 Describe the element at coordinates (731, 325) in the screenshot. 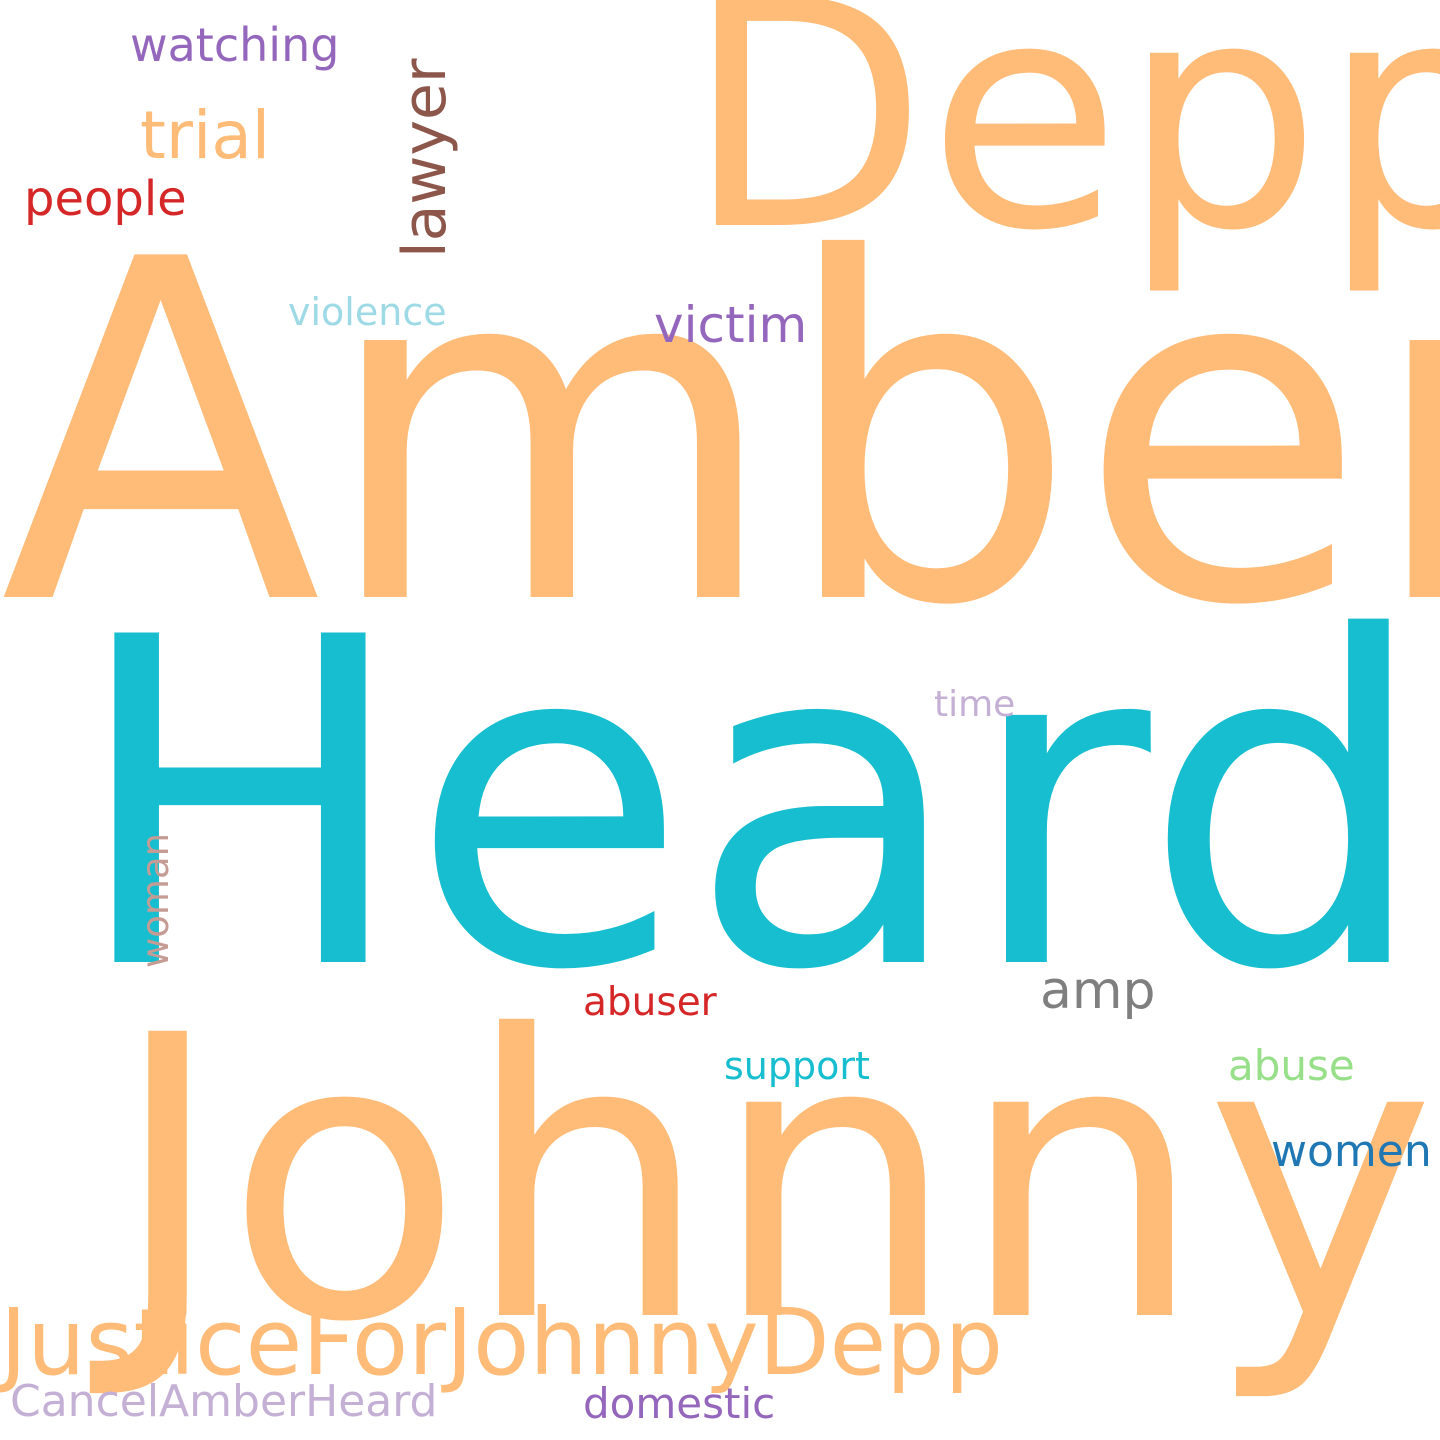

I see `word-victim: victim` at that location.